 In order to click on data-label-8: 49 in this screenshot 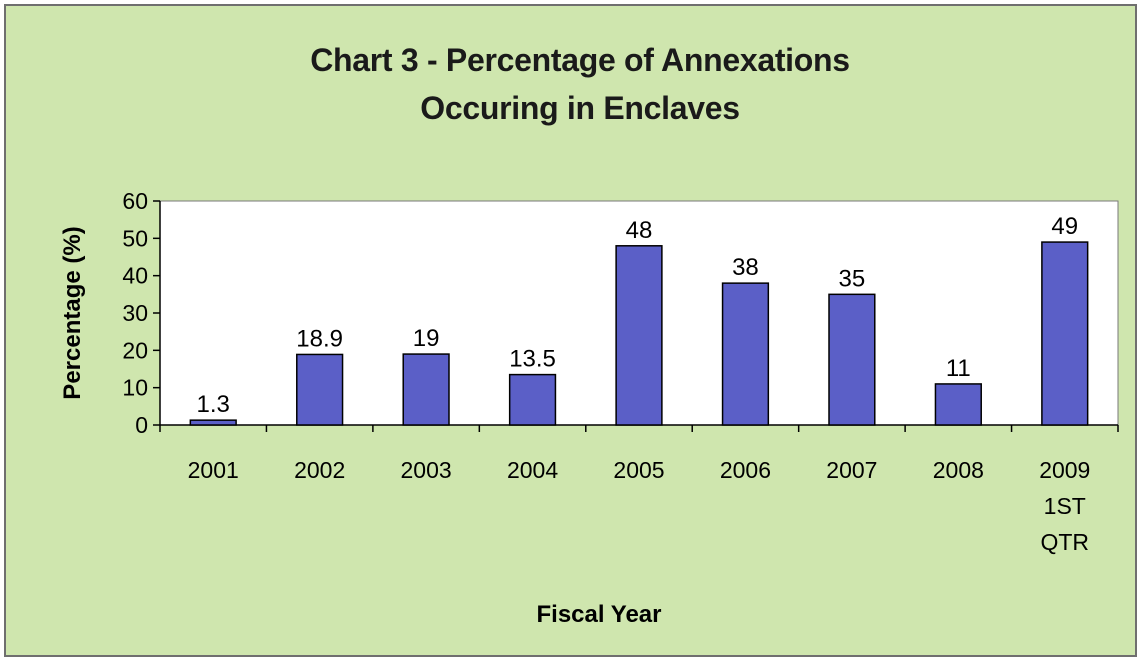, I will do `click(1064, 226)`.